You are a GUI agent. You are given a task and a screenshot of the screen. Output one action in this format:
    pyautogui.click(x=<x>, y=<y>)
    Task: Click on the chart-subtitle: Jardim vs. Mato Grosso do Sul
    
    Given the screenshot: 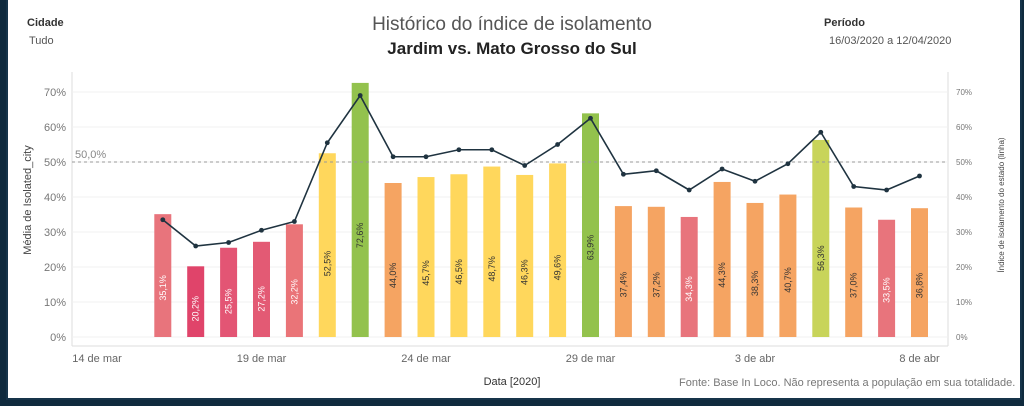 What is the action you would take?
    pyautogui.click(x=512, y=48)
    